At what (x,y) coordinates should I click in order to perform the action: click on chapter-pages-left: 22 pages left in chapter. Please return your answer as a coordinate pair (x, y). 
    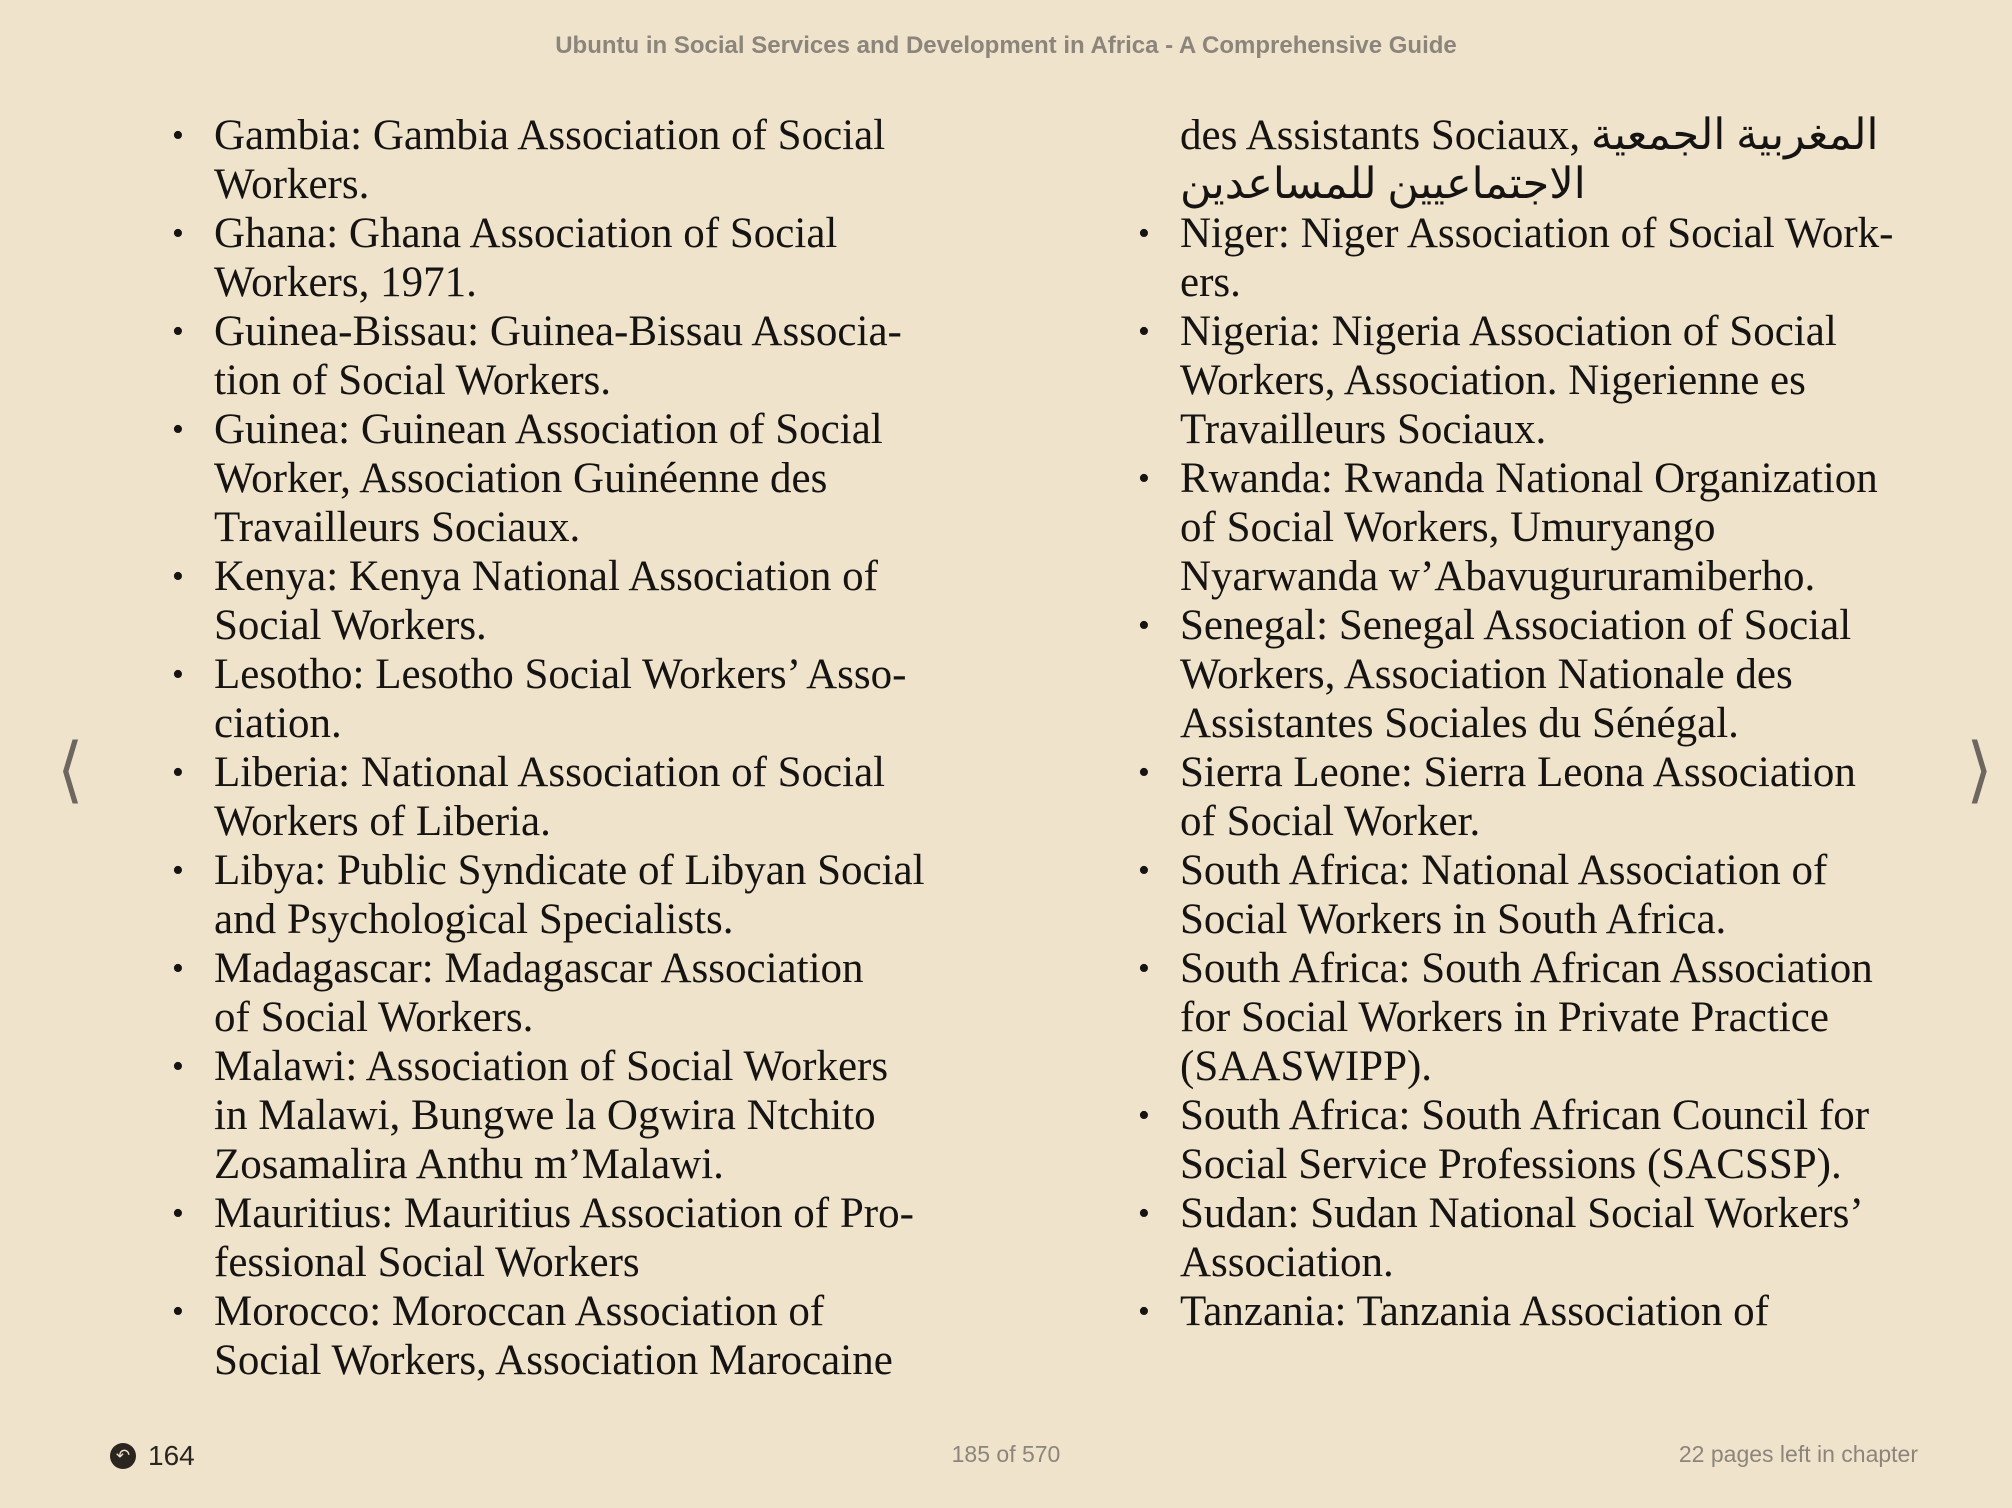
    Looking at the image, I should click on (1798, 1454).